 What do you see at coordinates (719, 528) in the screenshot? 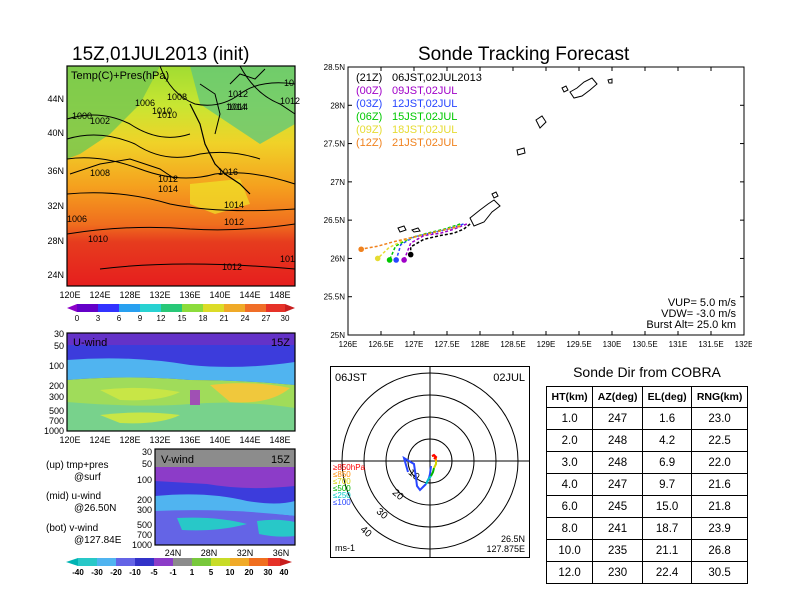
I see `table-cell: 23.9` at bounding box center [719, 528].